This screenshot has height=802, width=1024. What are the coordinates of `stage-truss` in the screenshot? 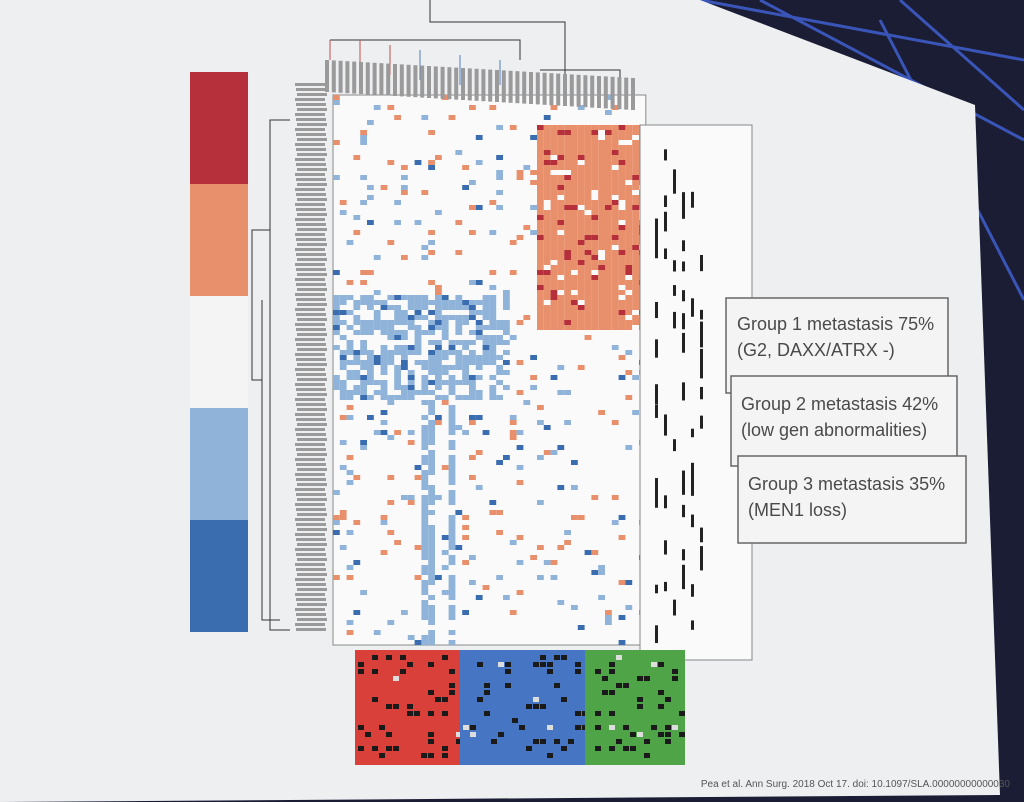 It's located at (861, 150).